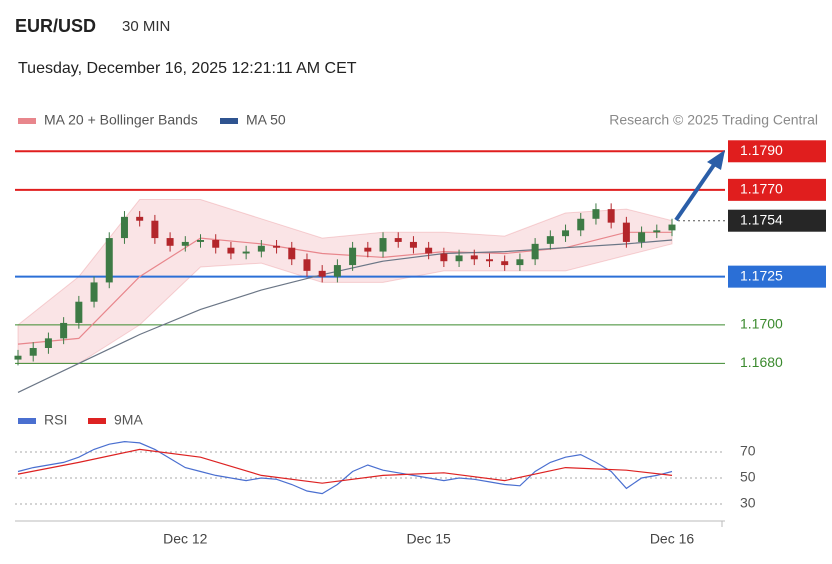 The width and height of the screenshot is (832, 564). I want to click on arrow-shaft, so click(696, 191).